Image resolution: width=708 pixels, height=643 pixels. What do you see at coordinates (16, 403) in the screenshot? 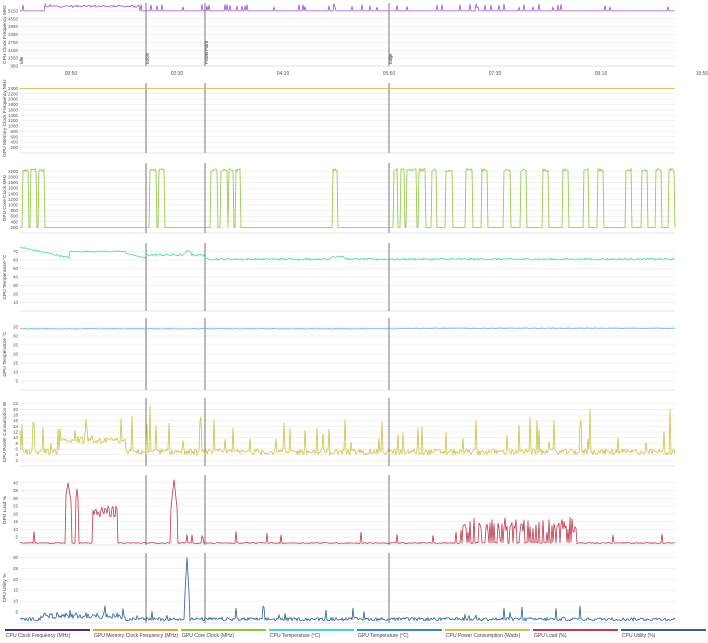
I see `y-tick-label: 22` at bounding box center [16, 403].